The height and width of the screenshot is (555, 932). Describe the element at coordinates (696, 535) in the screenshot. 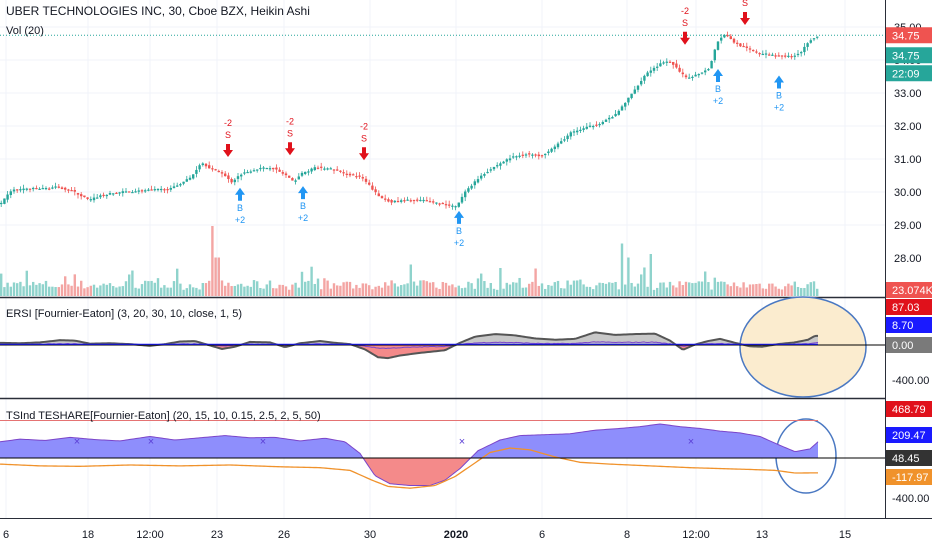

I see `time-tick-label: 12:00` at that location.